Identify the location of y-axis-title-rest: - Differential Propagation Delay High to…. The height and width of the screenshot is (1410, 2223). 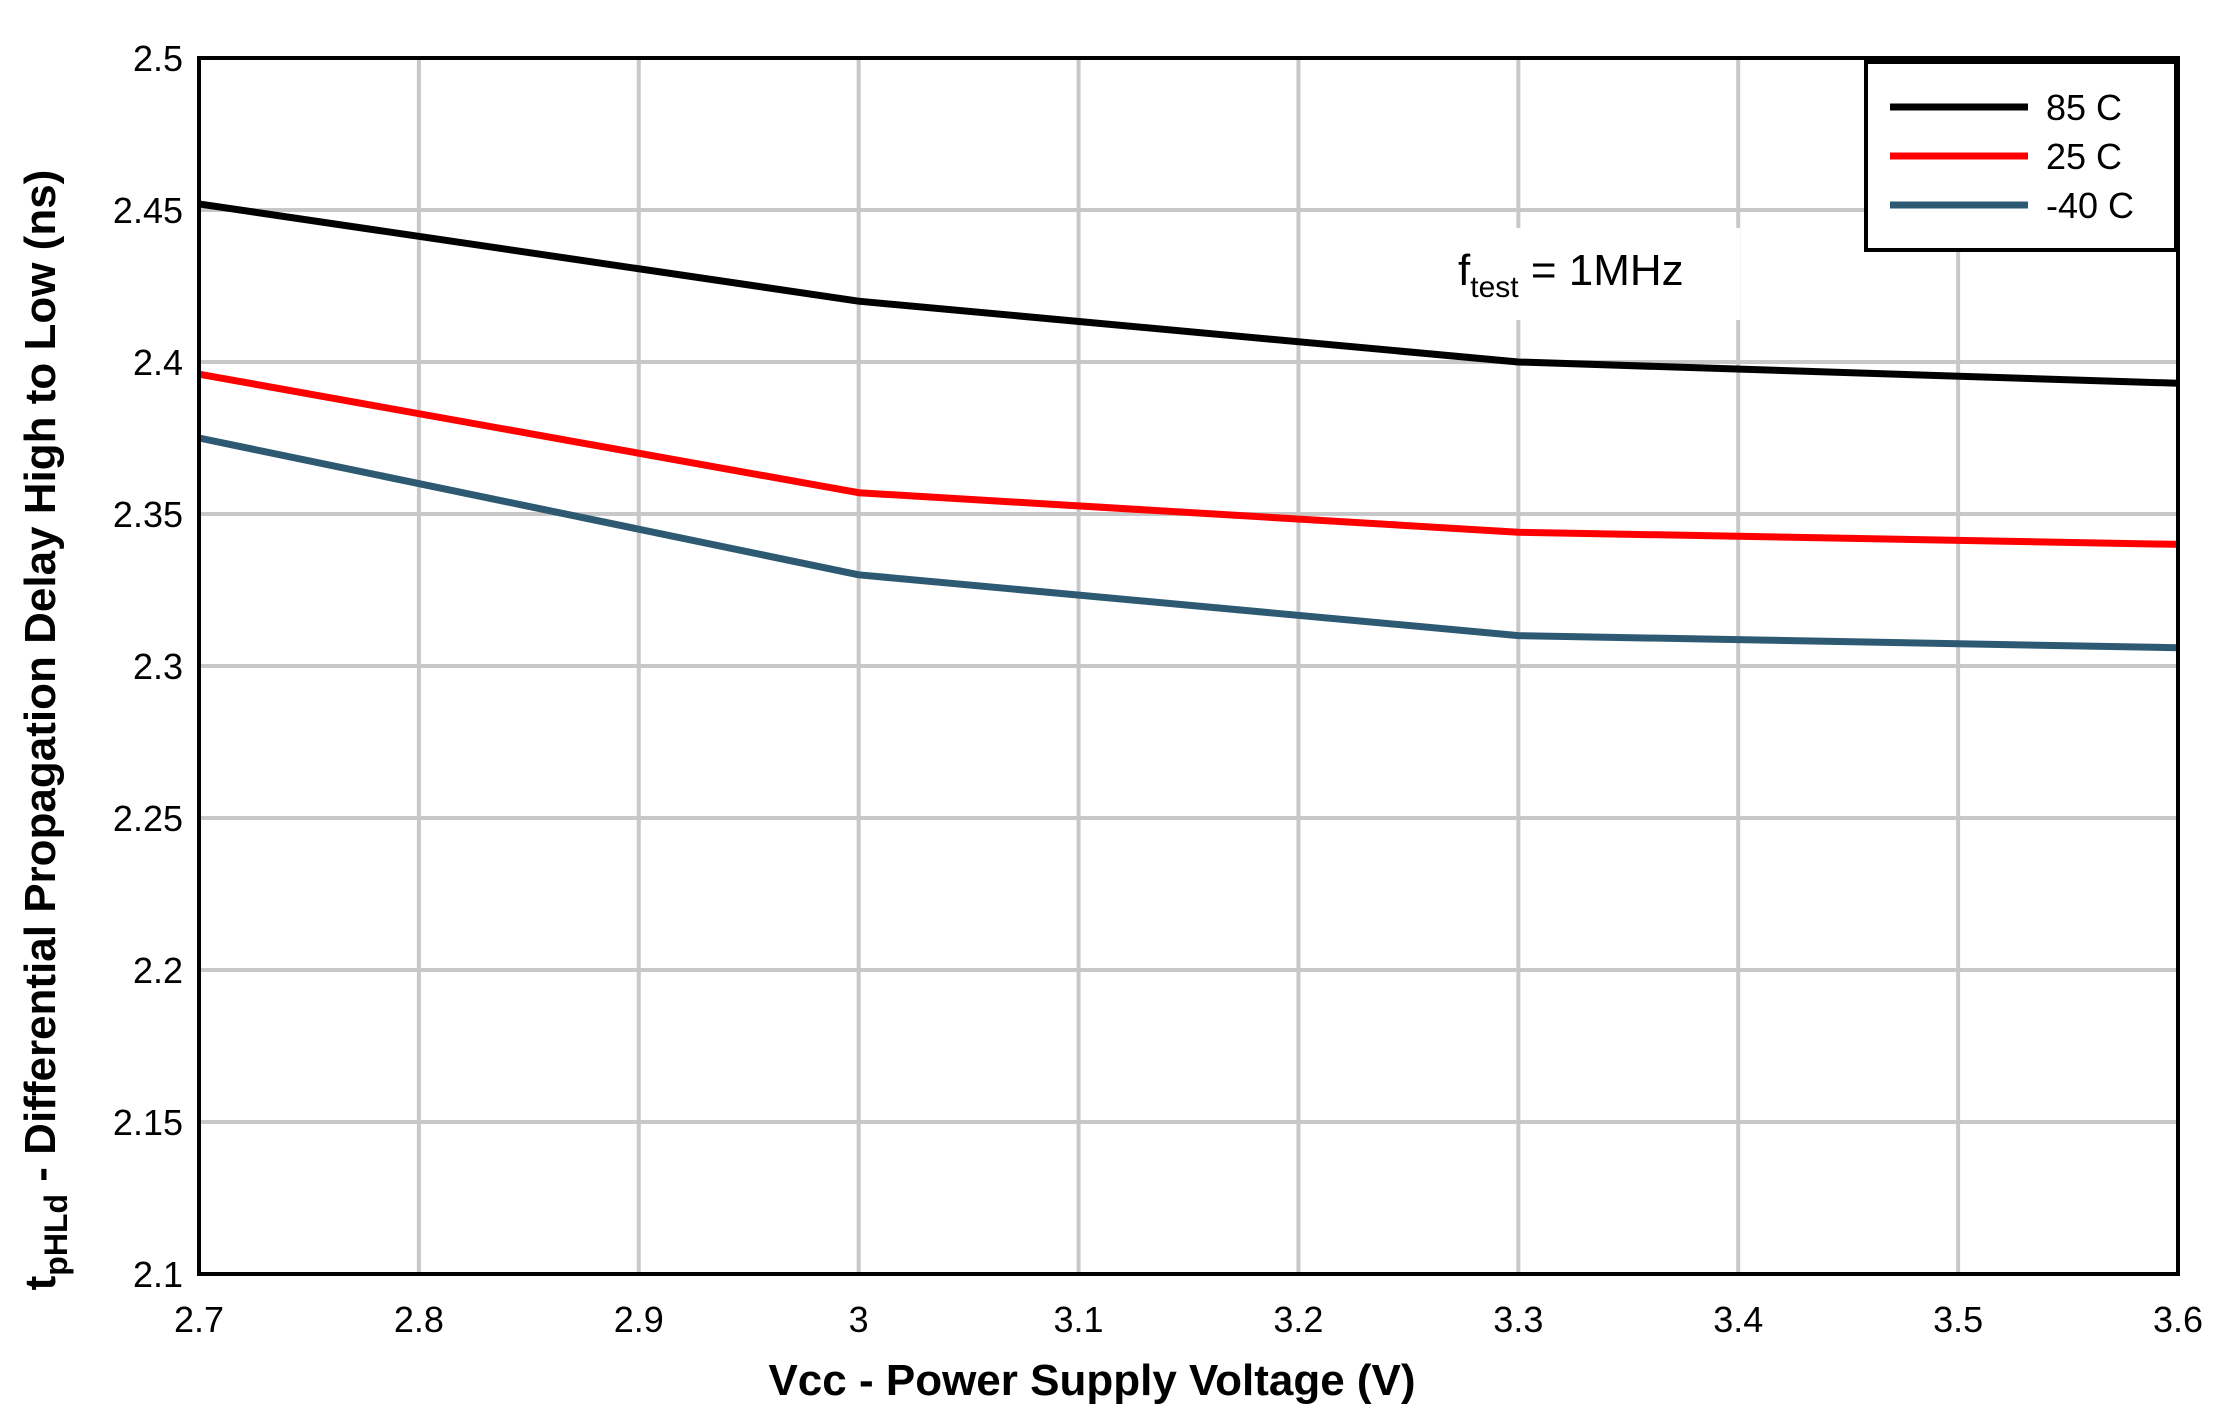
(40, 682).